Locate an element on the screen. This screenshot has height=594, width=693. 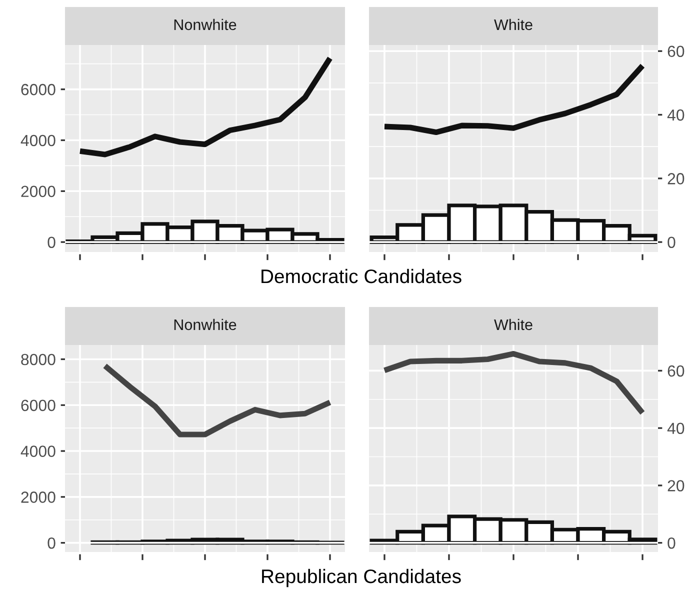
x-axis-title: Democratic Candidates is located at coordinates (362, 276).